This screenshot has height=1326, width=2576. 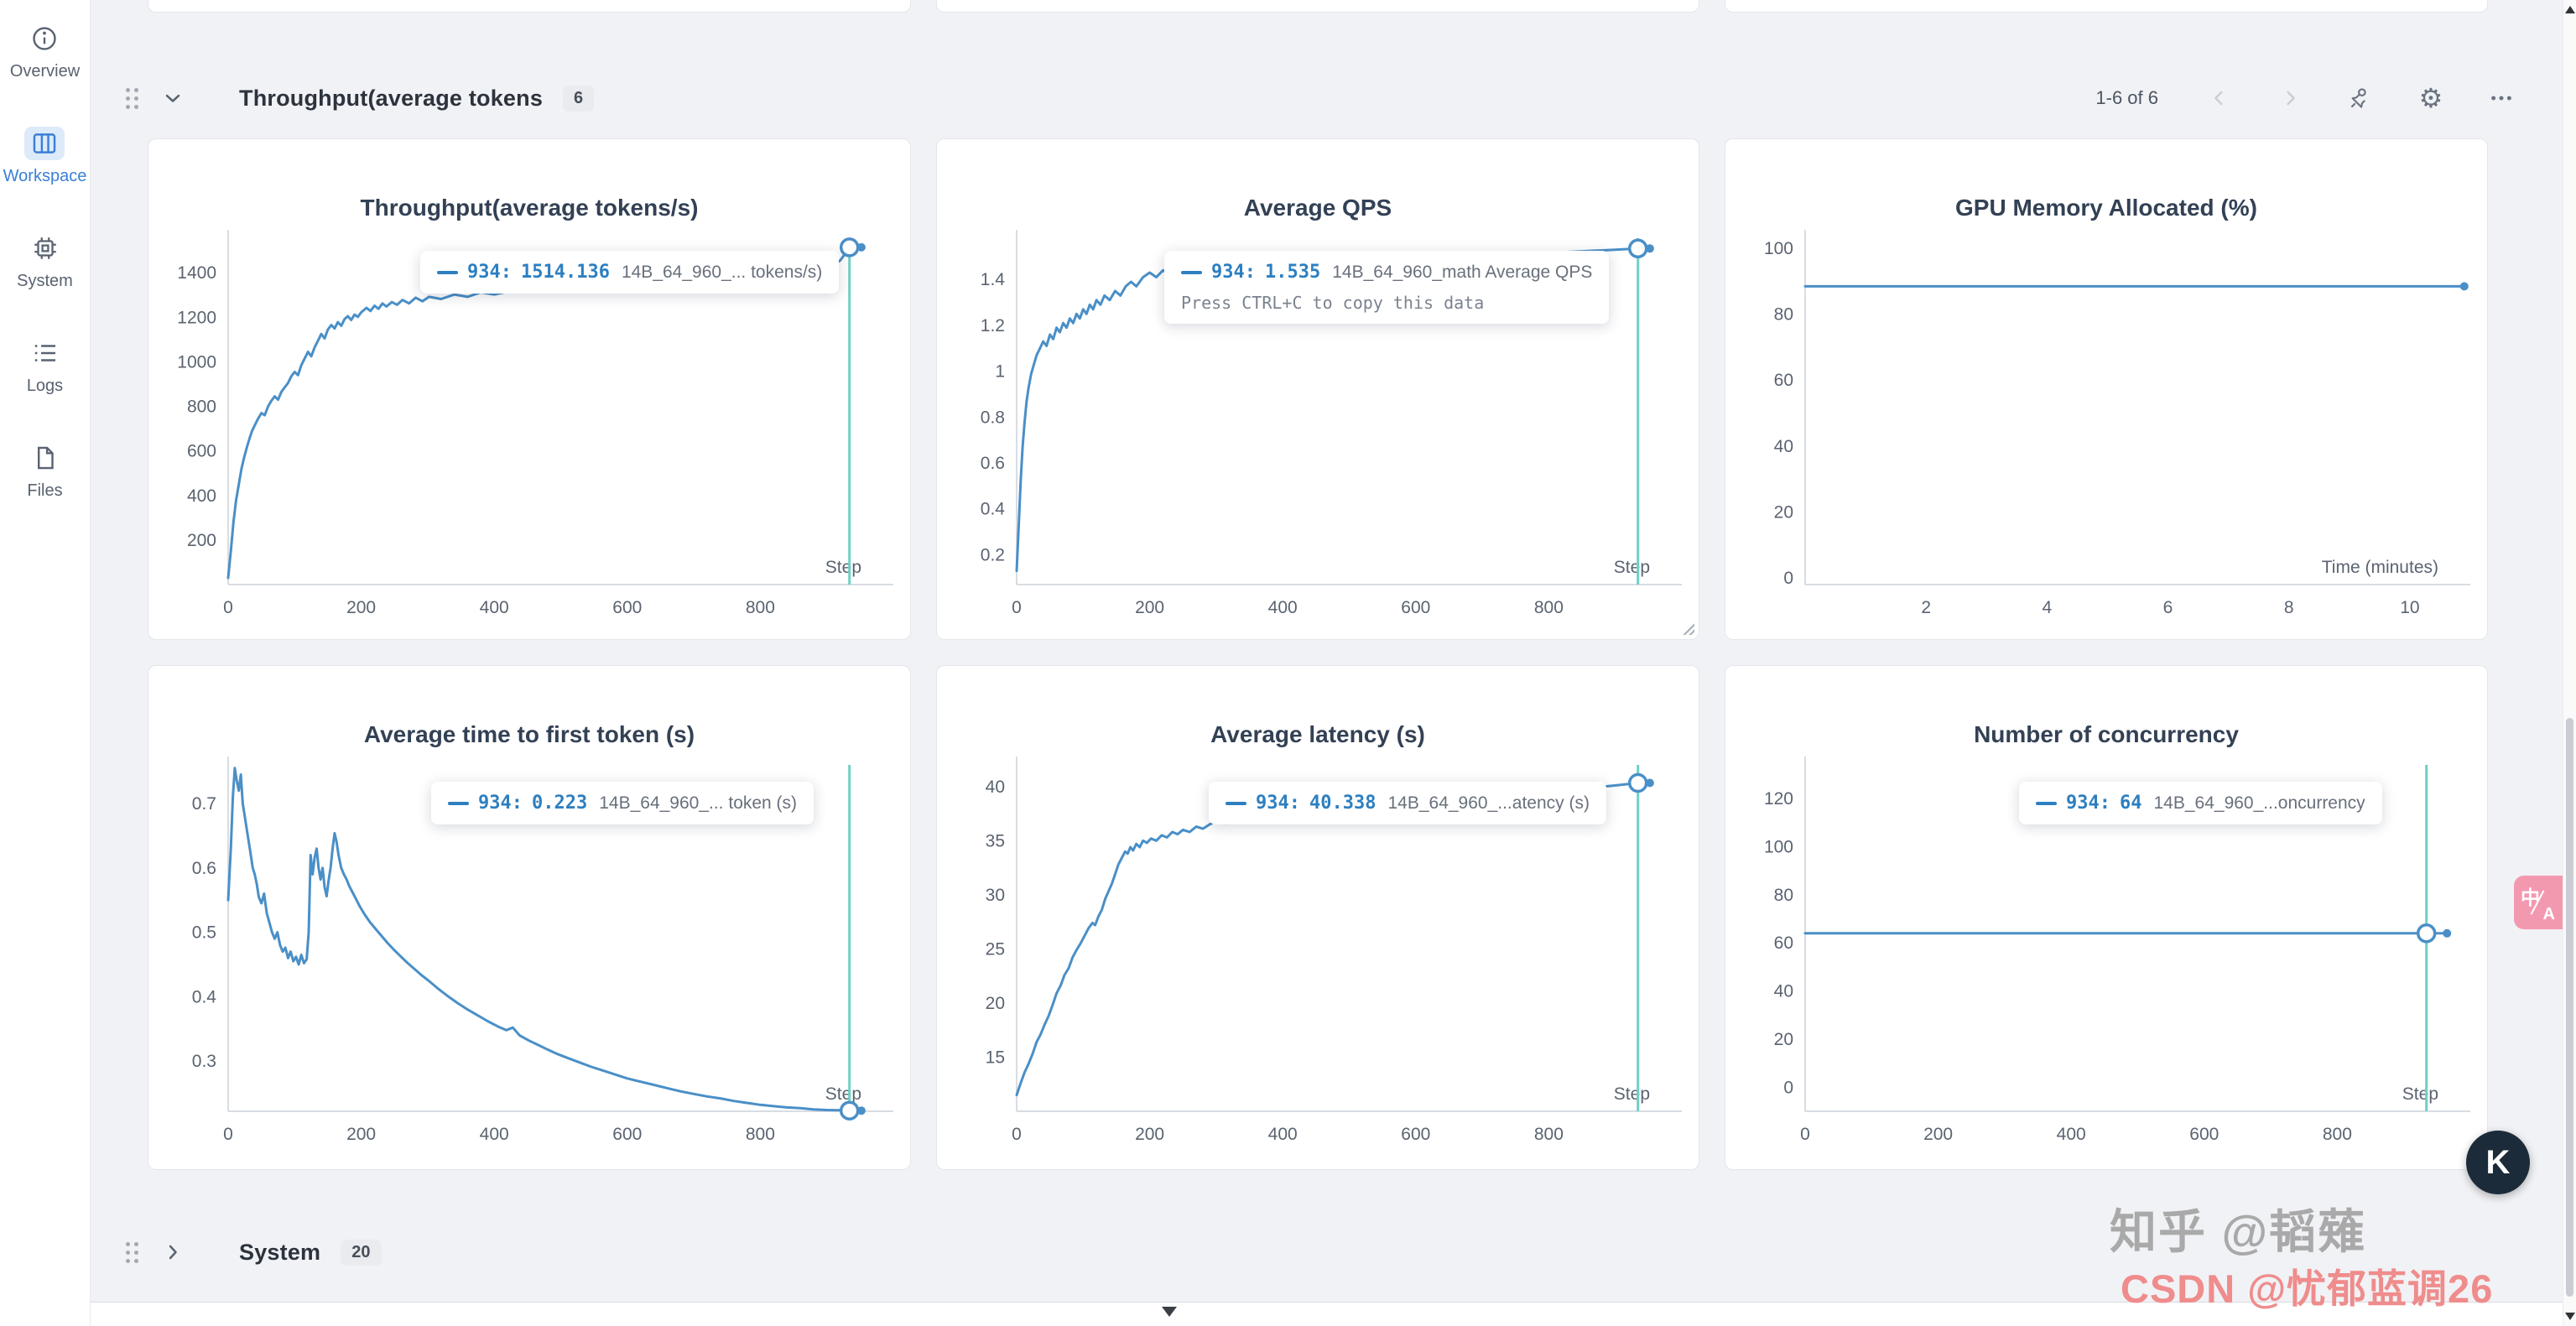 What do you see at coordinates (529, 6) in the screenshot?
I see `partial-card-top` at bounding box center [529, 6].